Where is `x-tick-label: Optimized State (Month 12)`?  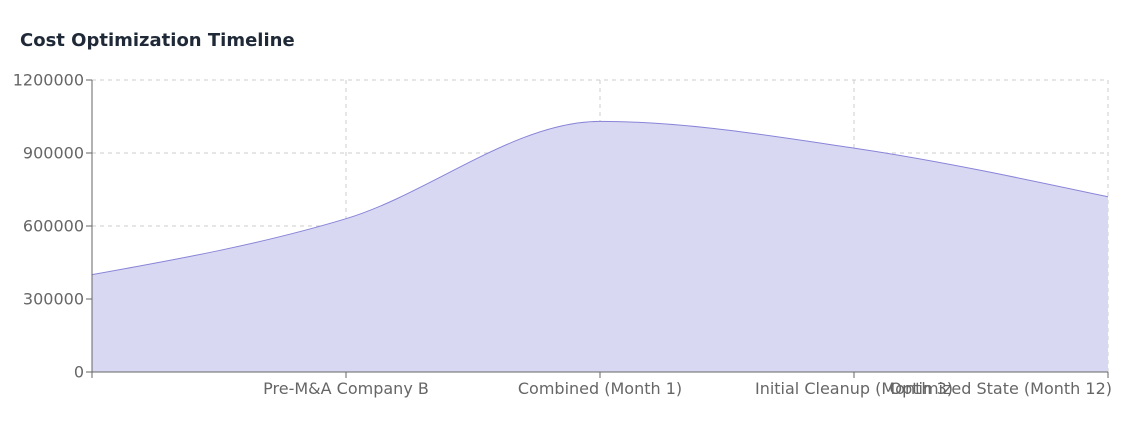 x-tick-label: Optimized State (Month 12) is located at coordinates (1001, 388).